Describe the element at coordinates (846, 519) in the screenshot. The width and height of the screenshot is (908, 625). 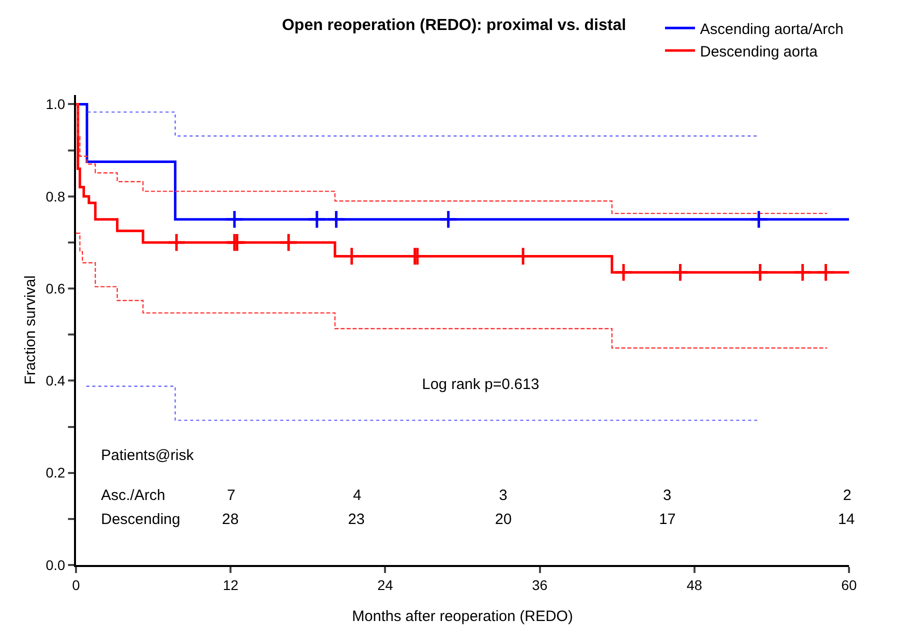
I see `annotation: 14` at that location.